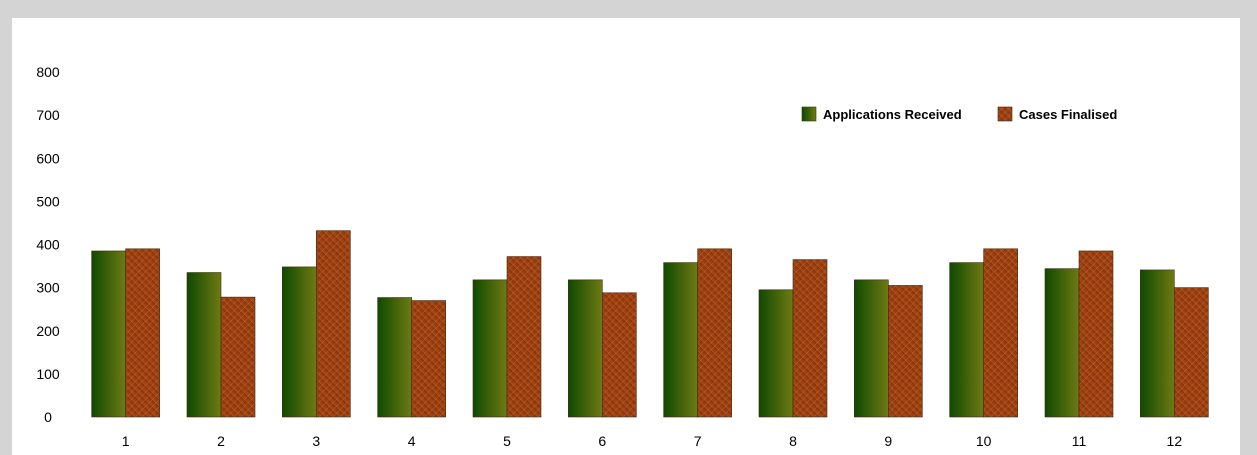 The image size is (1257, 455). I want to click on y-tick-label: 200, so click(48, 331).